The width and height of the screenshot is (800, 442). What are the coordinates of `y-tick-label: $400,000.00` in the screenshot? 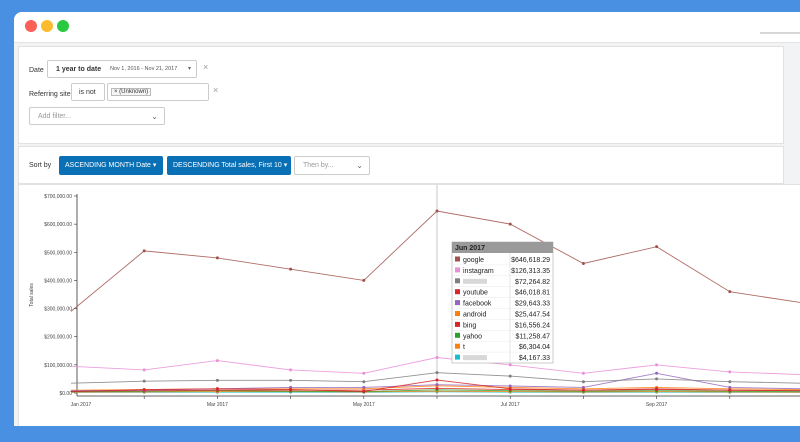 It's located at (58, 281).